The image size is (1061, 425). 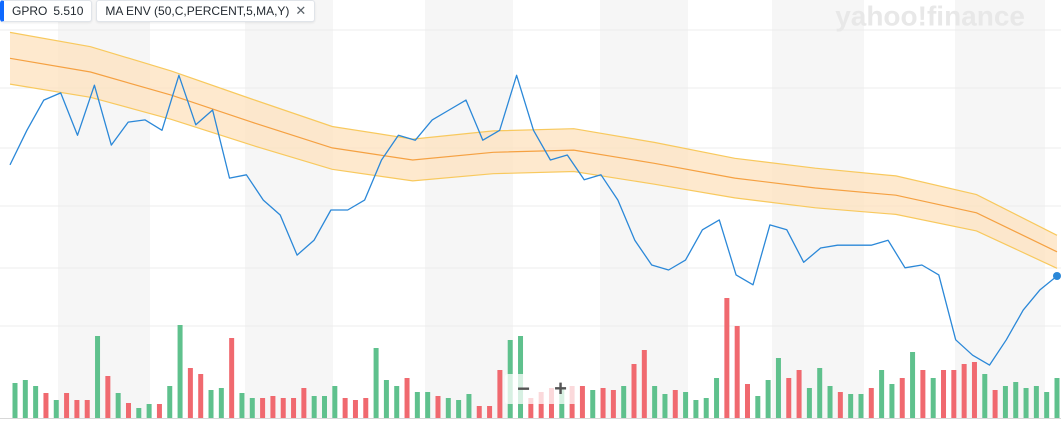 I want to click on zoom-controls: − +, so click(x=542, y=389).